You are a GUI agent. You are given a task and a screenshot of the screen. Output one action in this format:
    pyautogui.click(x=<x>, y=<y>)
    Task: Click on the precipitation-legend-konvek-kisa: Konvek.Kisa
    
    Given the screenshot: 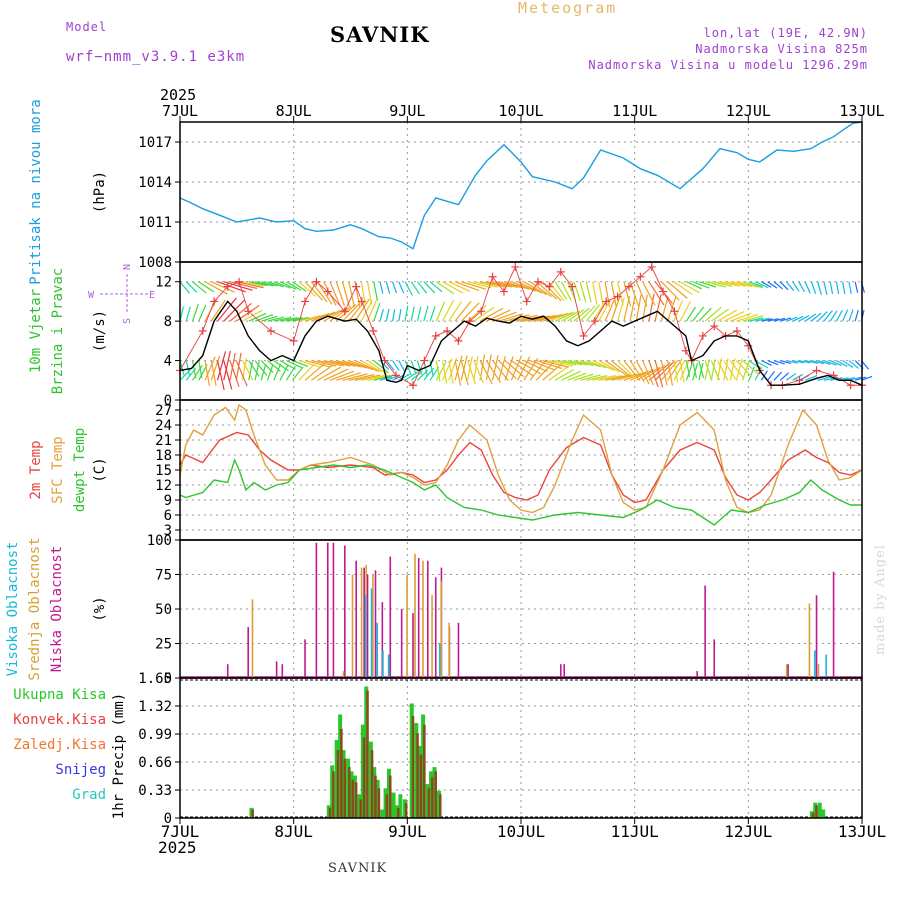 What is the action you would take?
    pyautogui.click(x=59, y=720)
    